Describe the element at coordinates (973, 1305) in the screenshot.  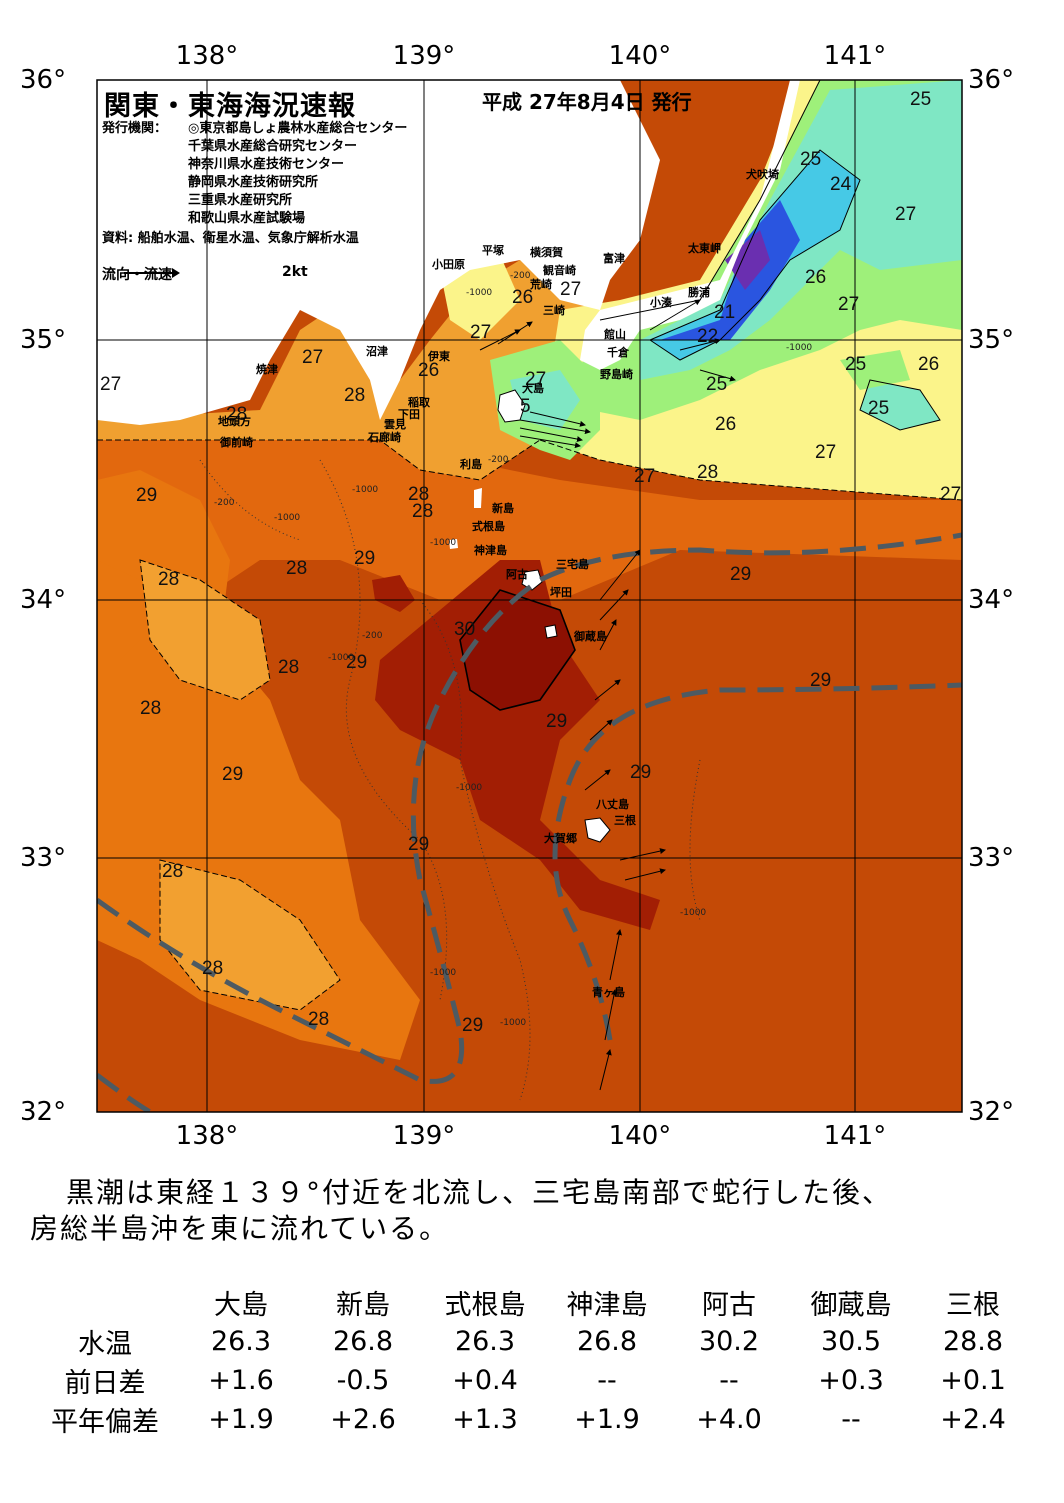
I see `column-header: 三根` at that location.